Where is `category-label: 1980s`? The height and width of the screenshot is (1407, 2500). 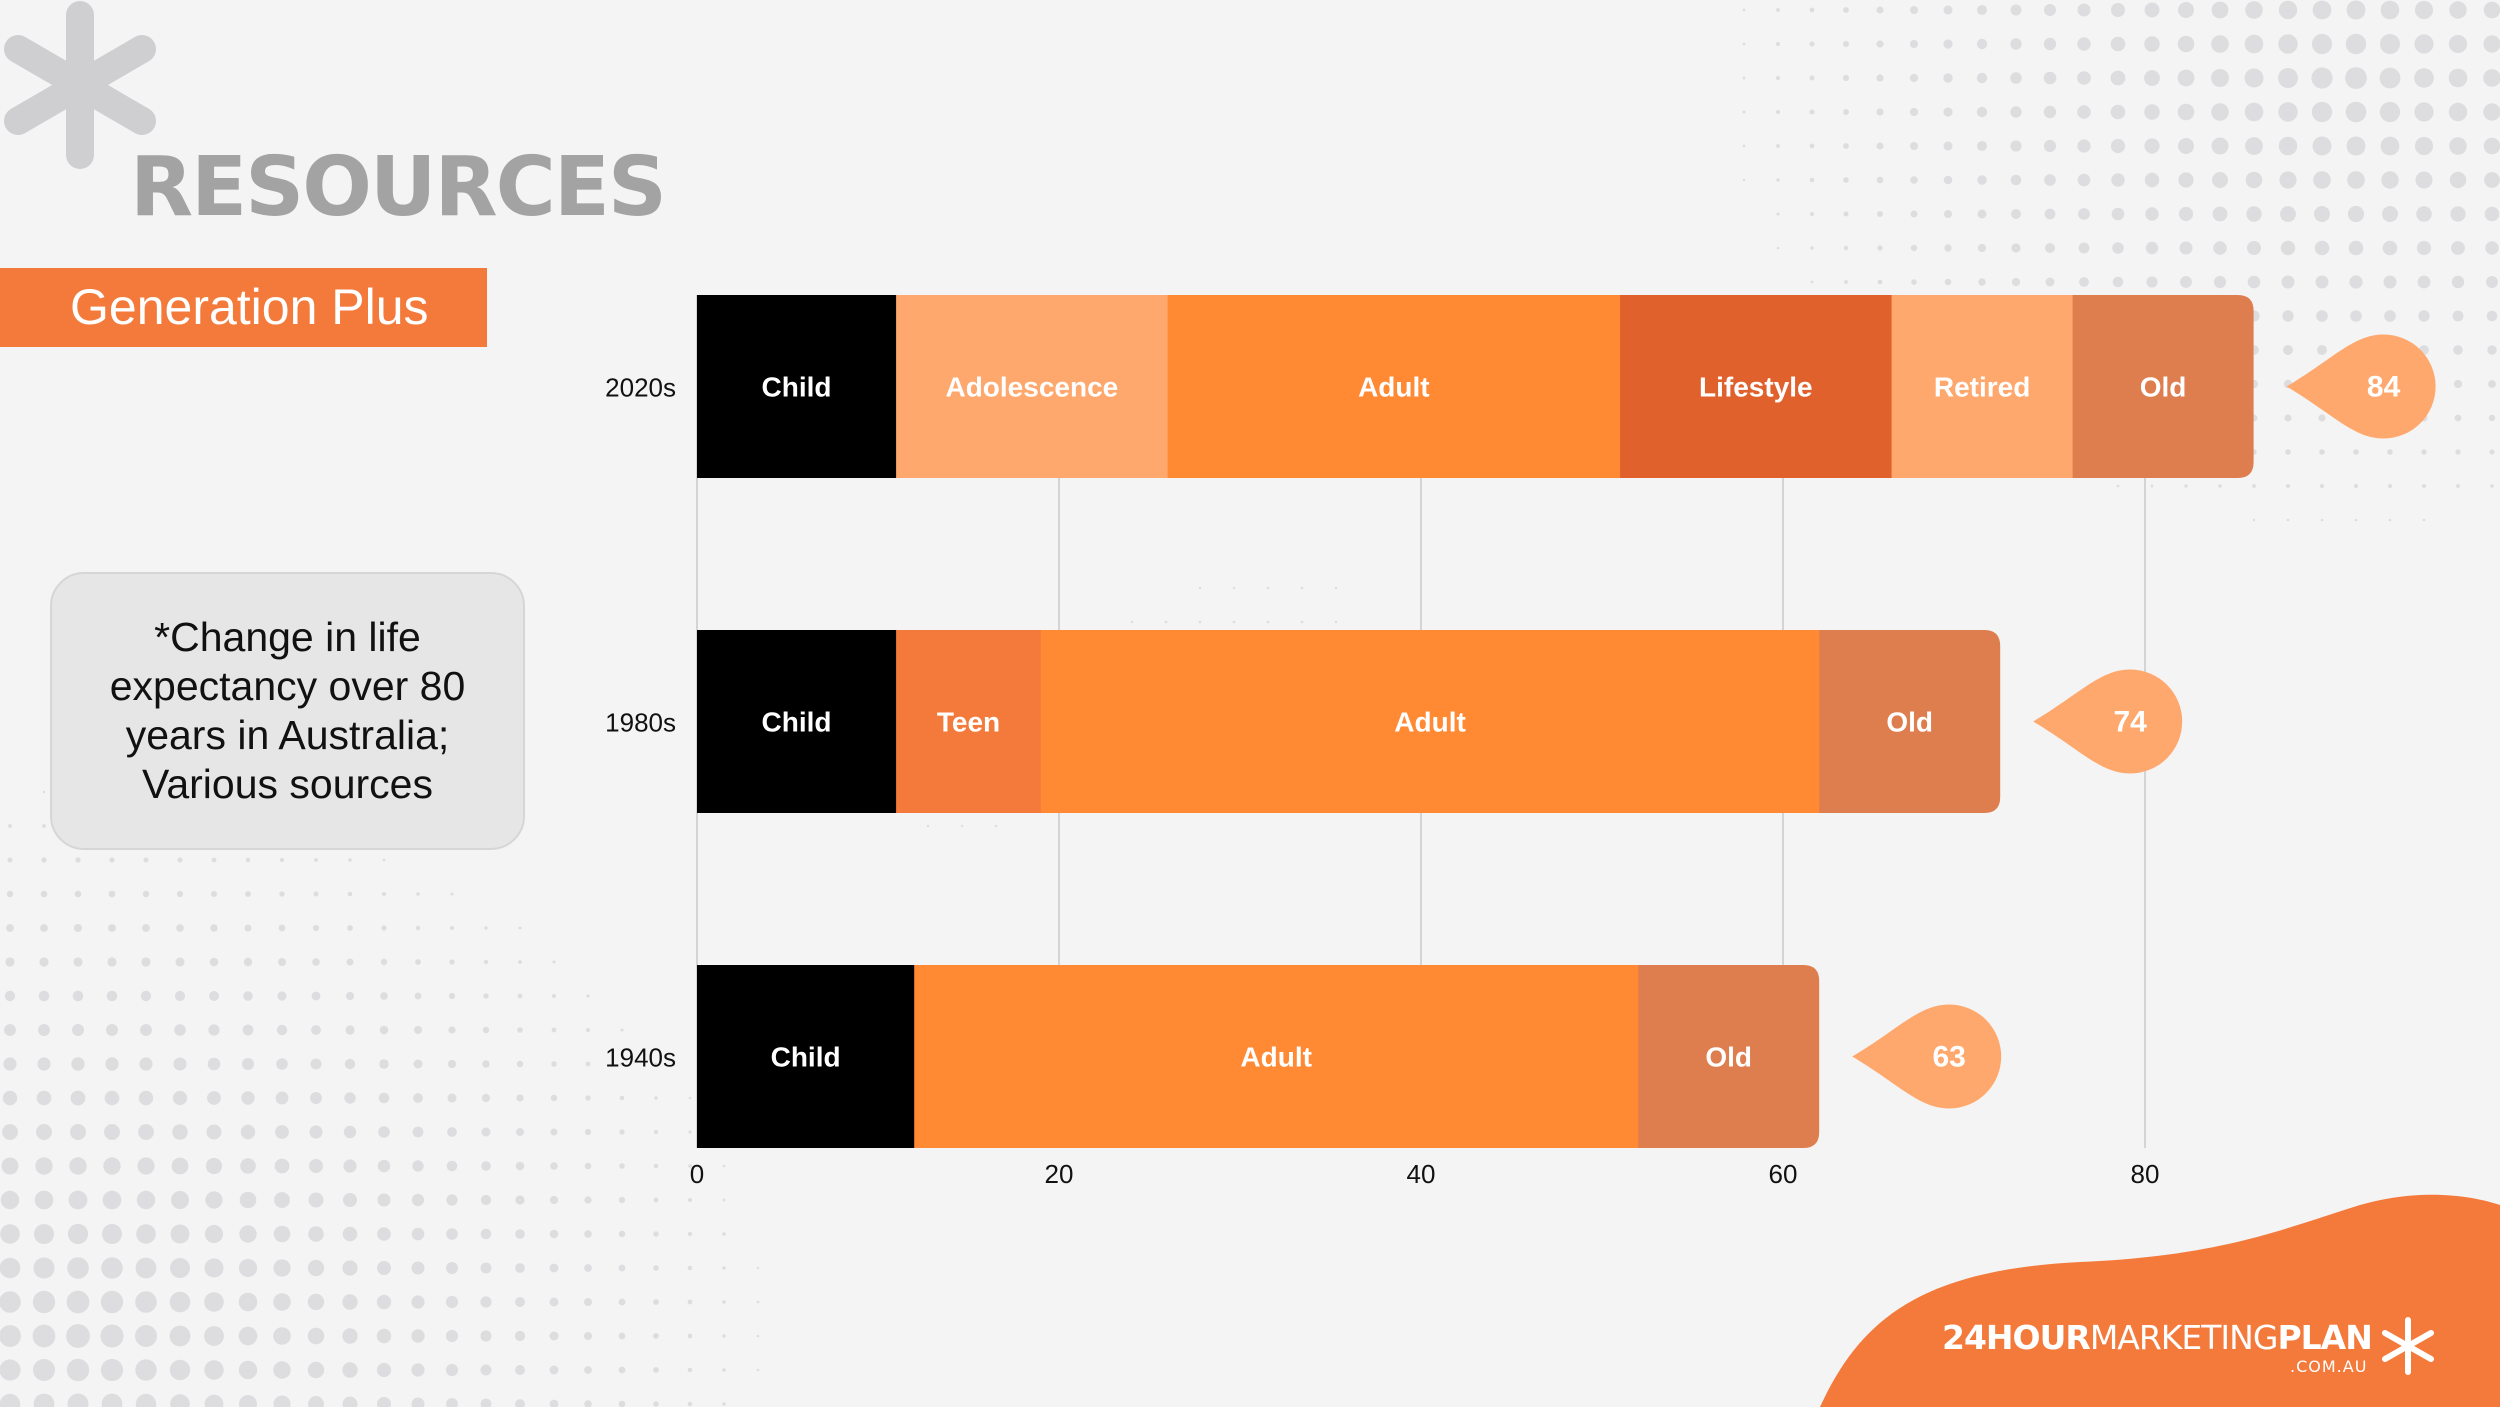
category-label: 1980s is located at coordinates (640, 723).